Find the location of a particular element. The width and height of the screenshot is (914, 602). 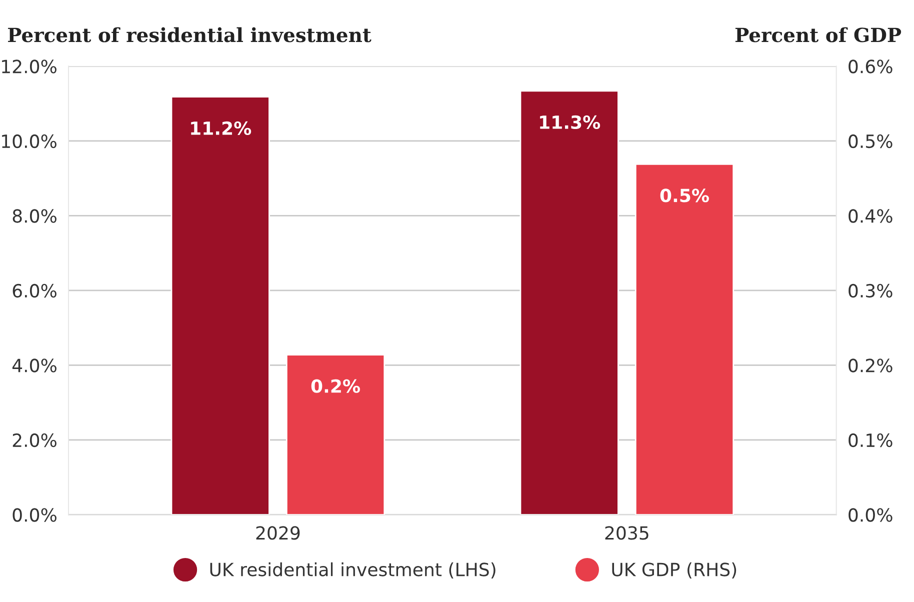

legend-label: UK residential investment (LHS) is located at coordinates (353, 570).